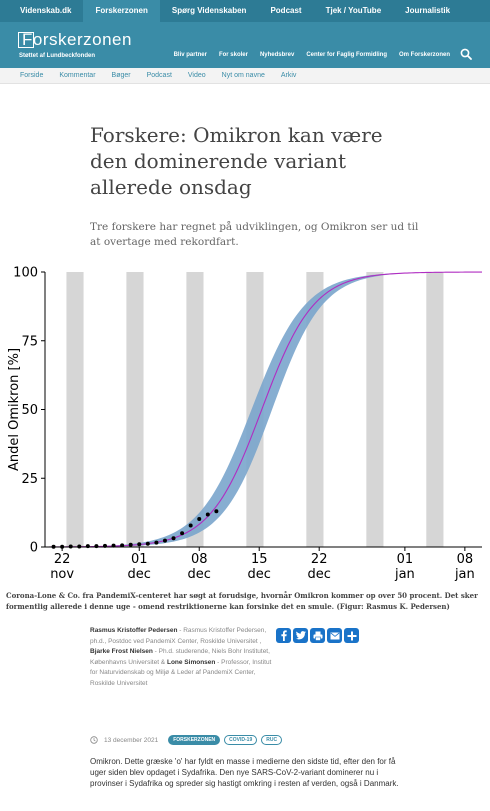 The image size is (490, 811). Describe the element at coordinates (32, 75) in the screenshot. I see `subnav-item: Forside` at that location.